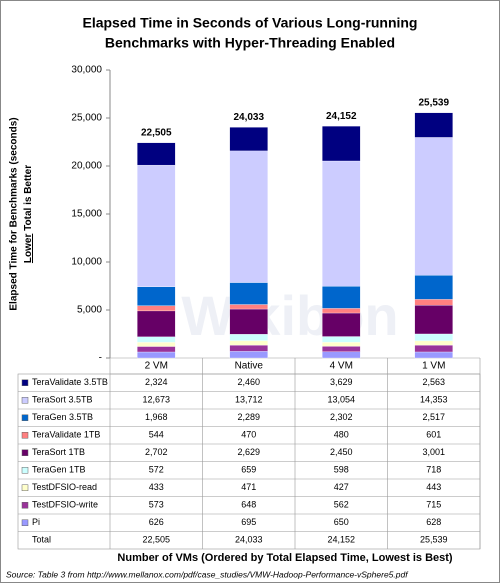  I want to click on table-value: 544, so click(156, 435).